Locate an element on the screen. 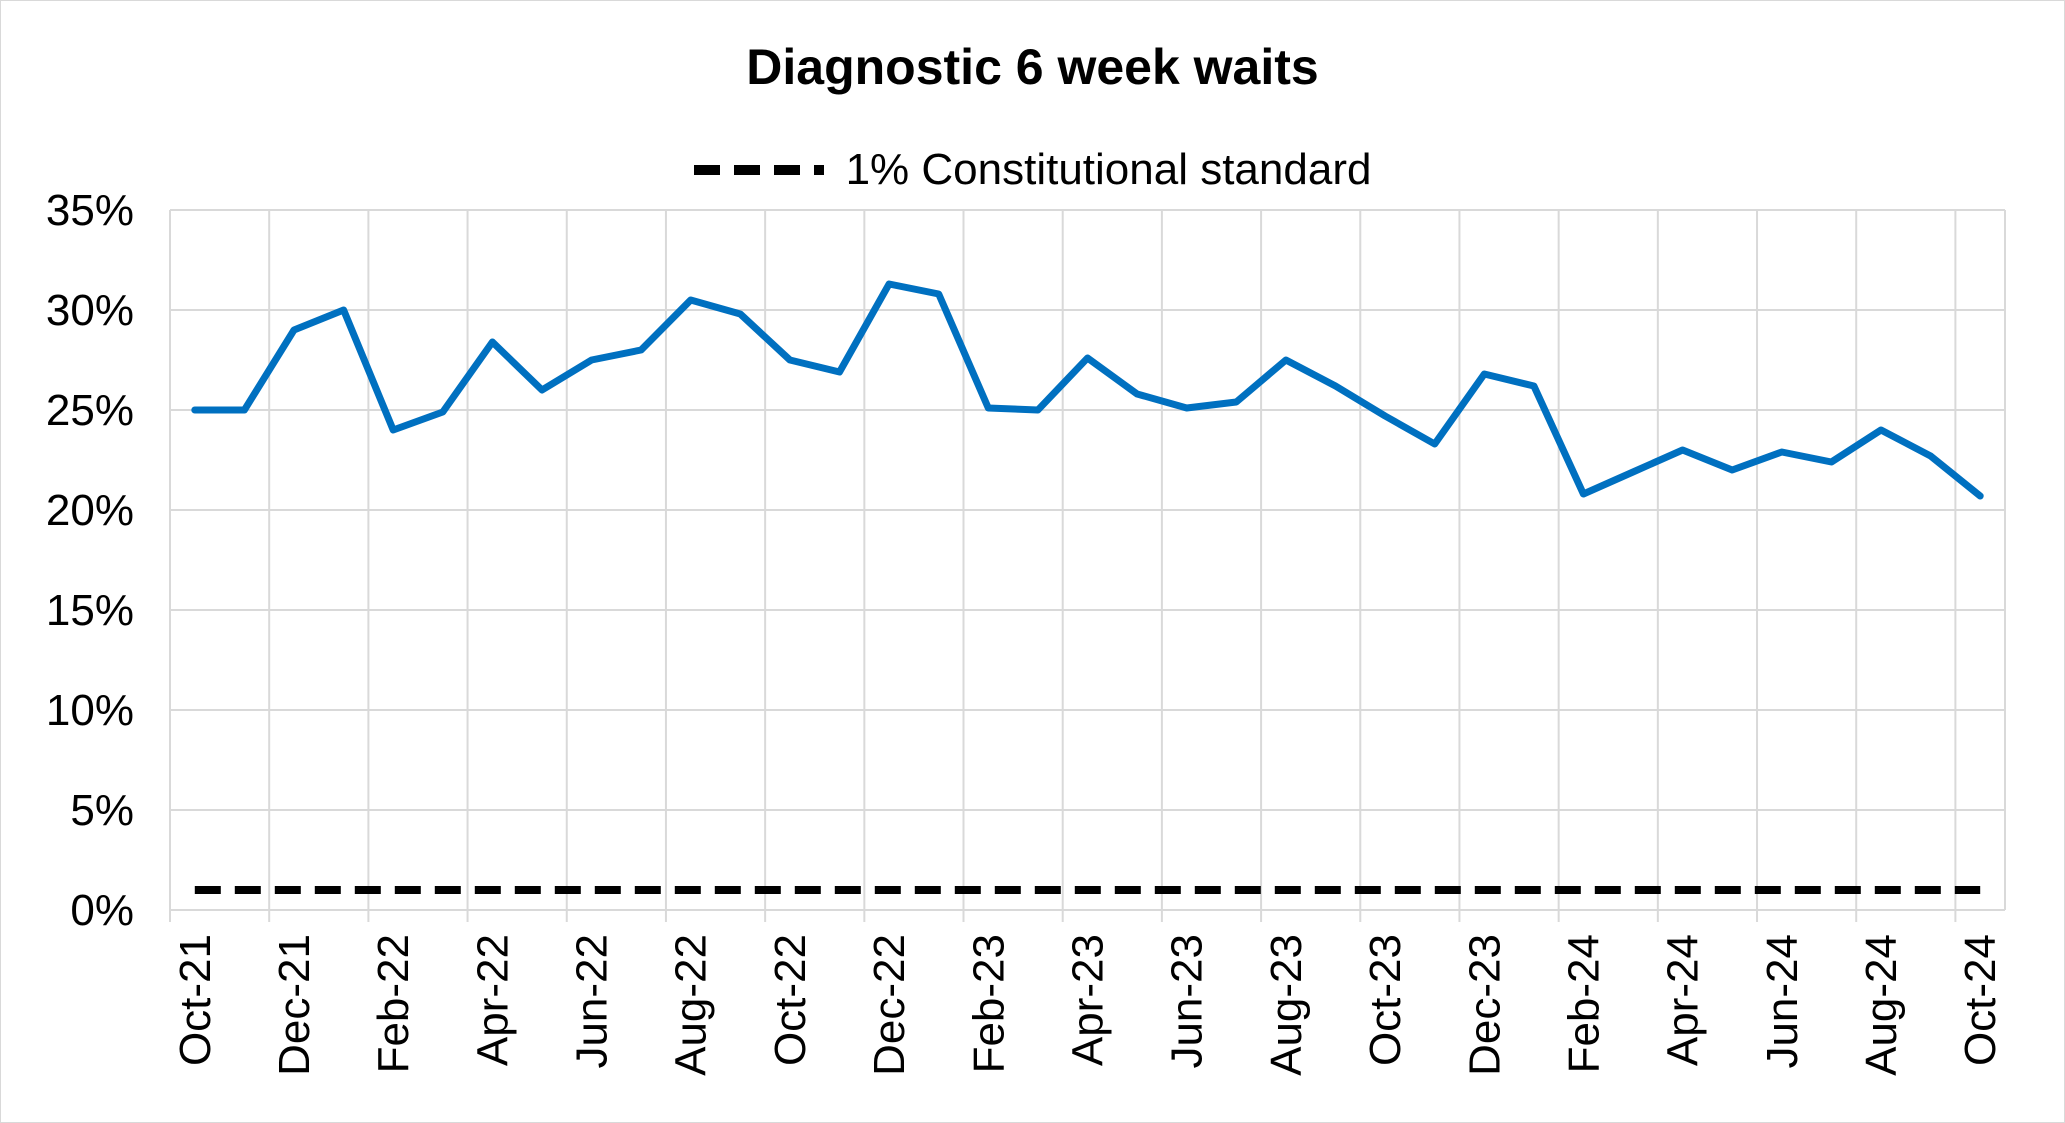  x-tick-label: Apr-24 is located at coordinates (1683, 1000).